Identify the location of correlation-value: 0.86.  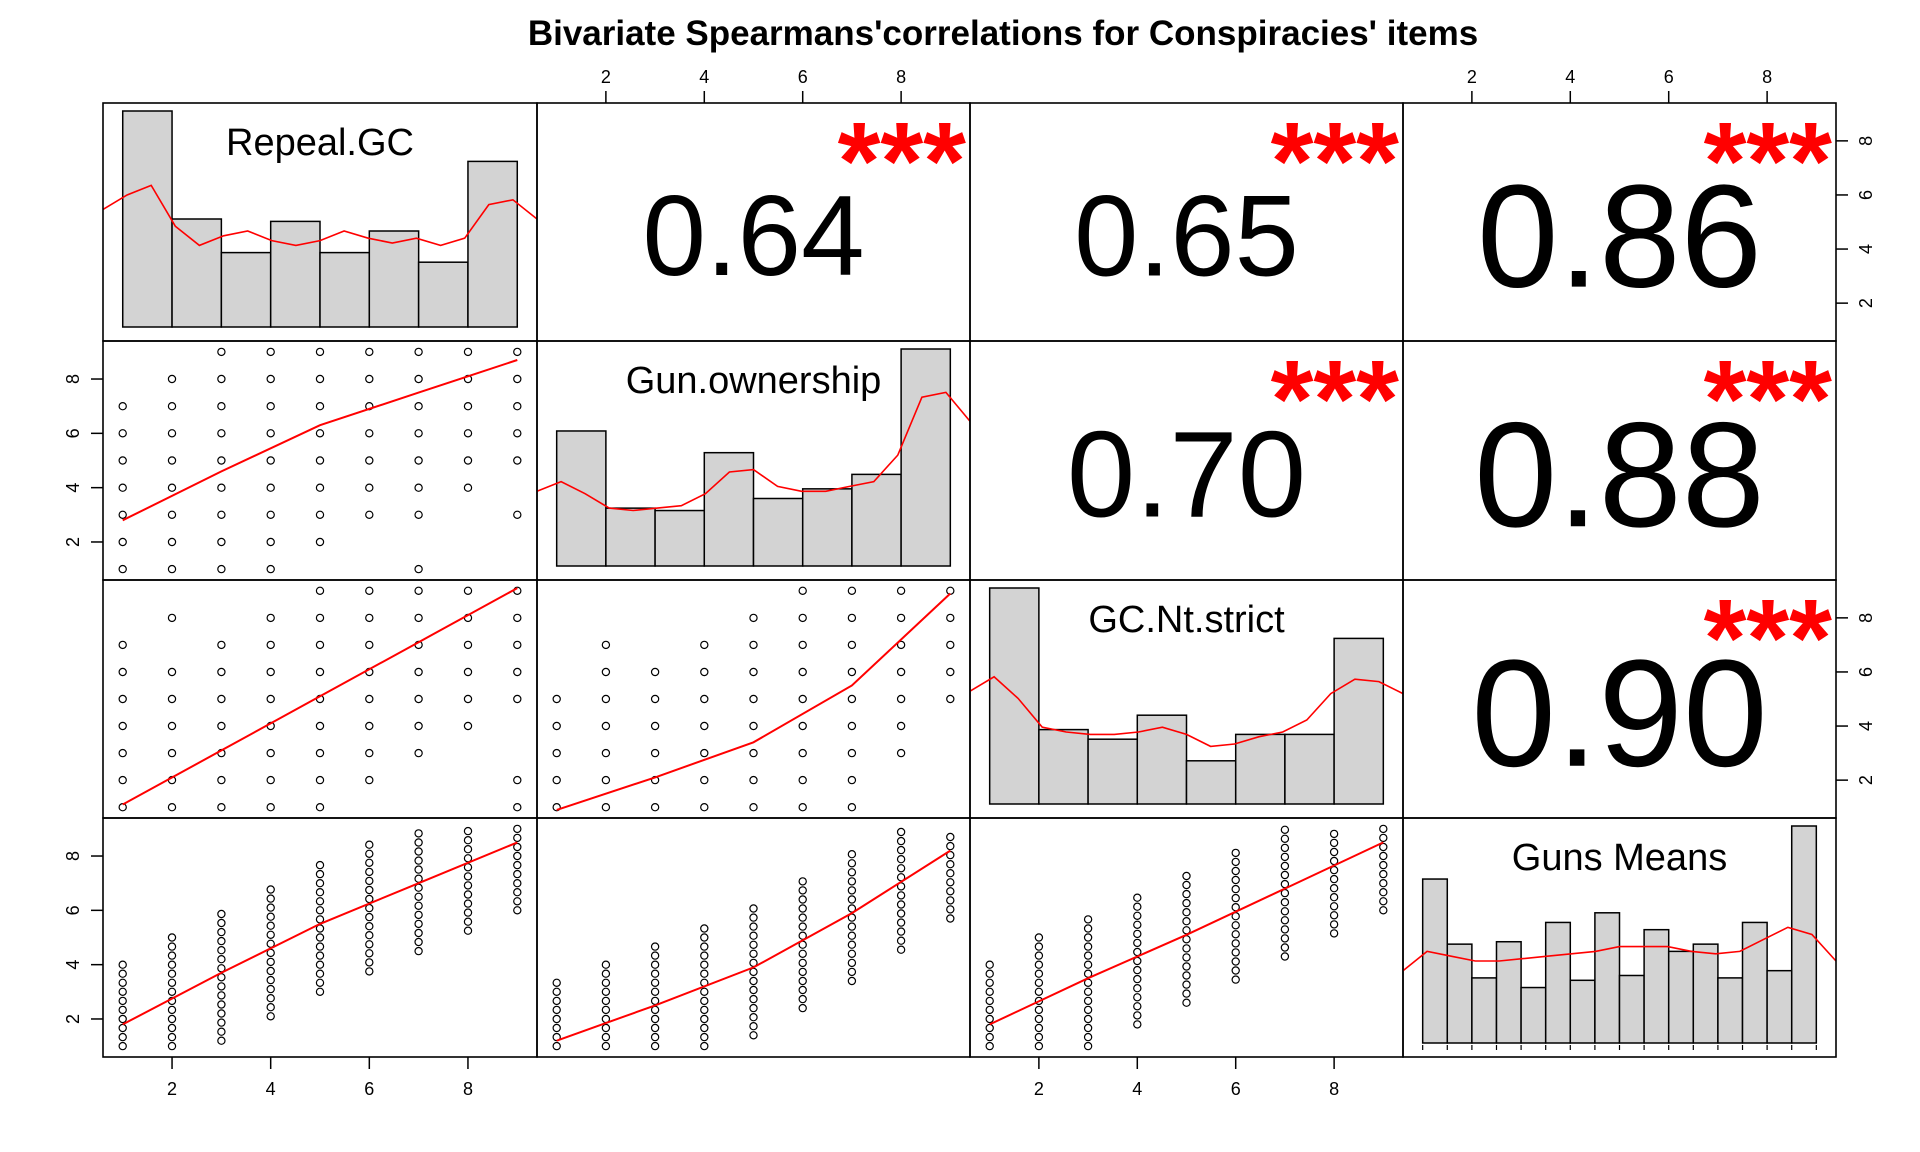
(1619, 237).